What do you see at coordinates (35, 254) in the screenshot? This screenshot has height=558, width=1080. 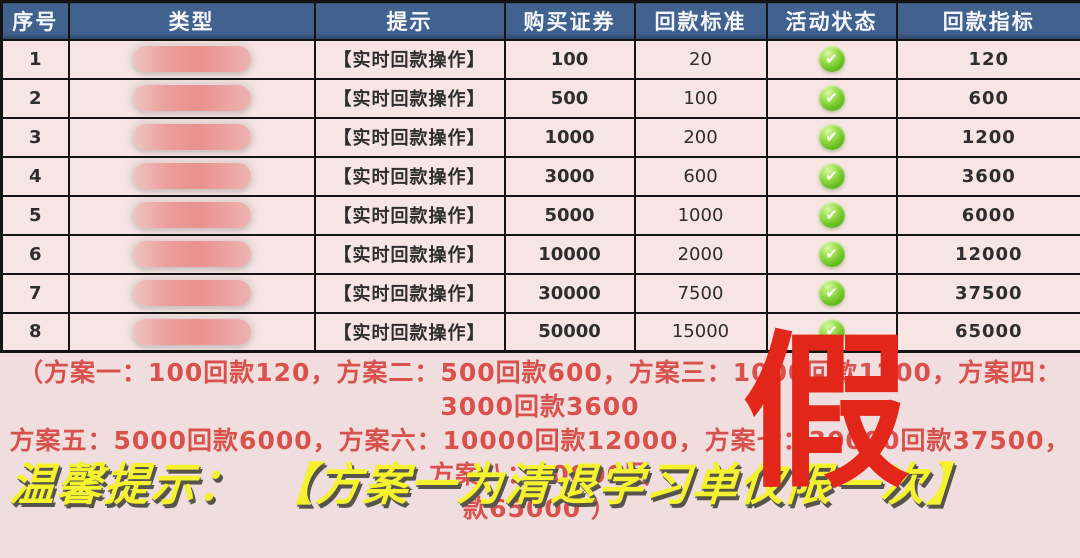 I see `cell-serial: 6` at bounding box center [35, 254].